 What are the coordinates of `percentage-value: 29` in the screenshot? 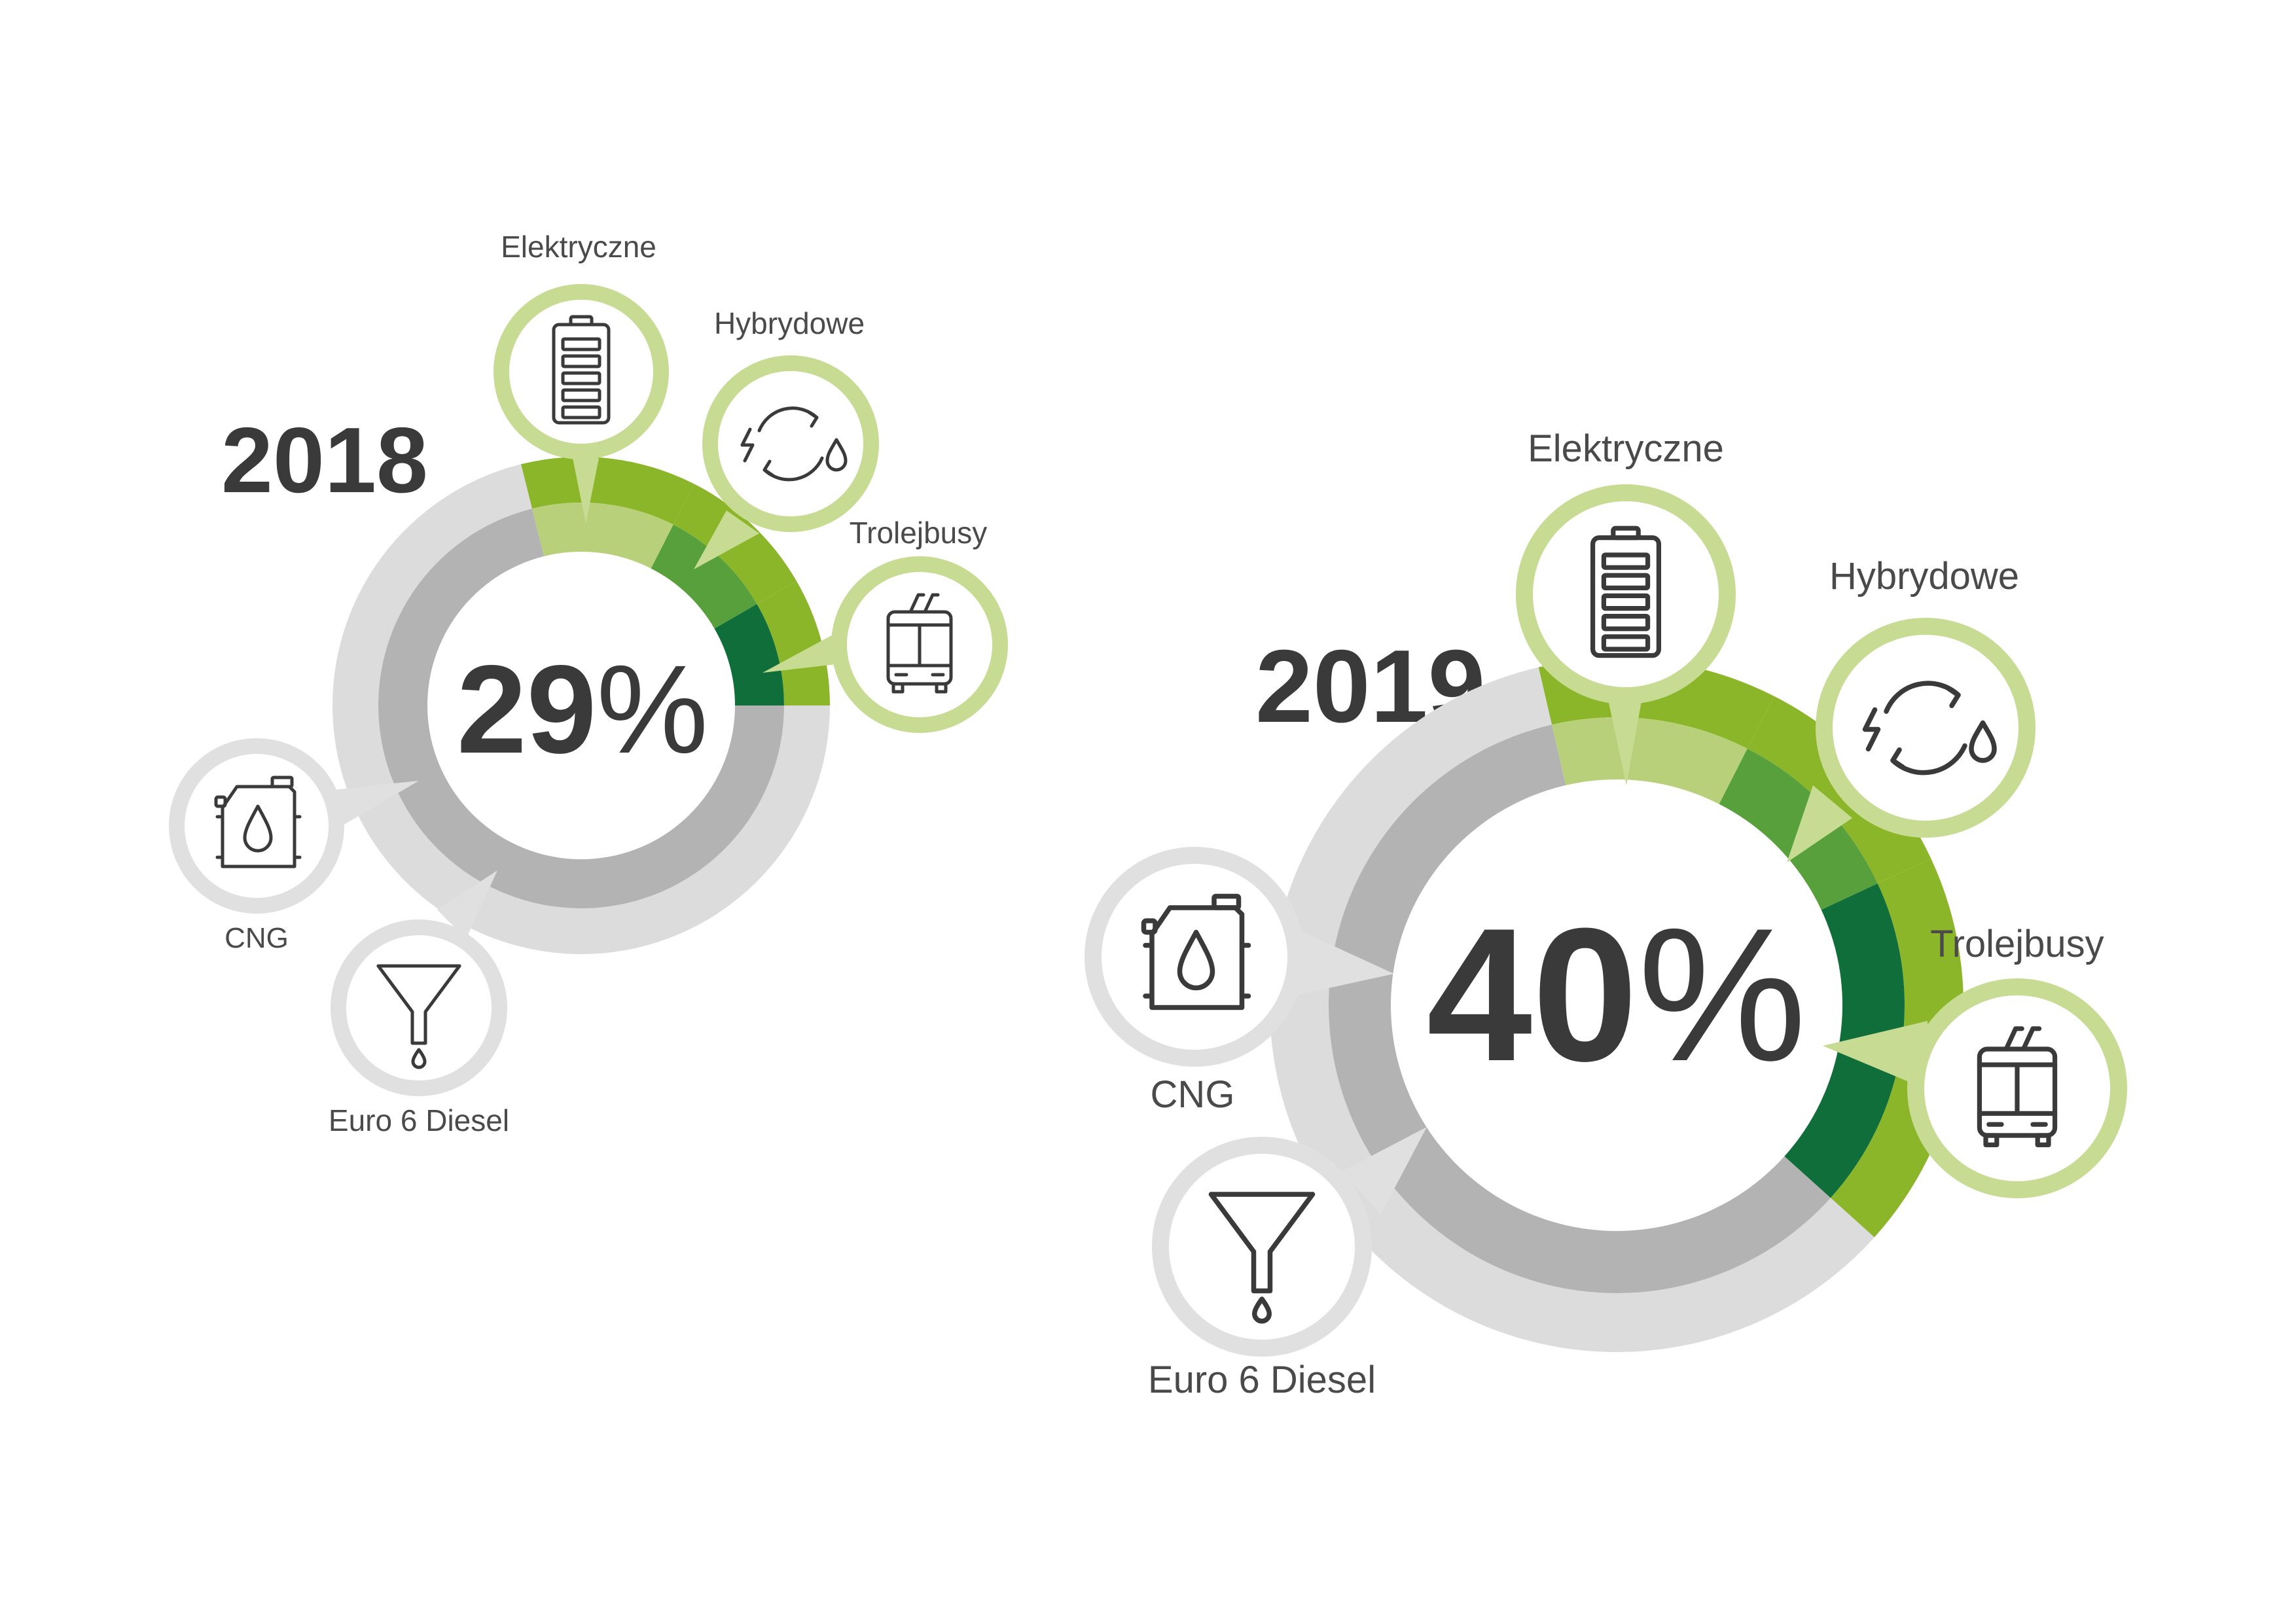 It's located at (527, 709).